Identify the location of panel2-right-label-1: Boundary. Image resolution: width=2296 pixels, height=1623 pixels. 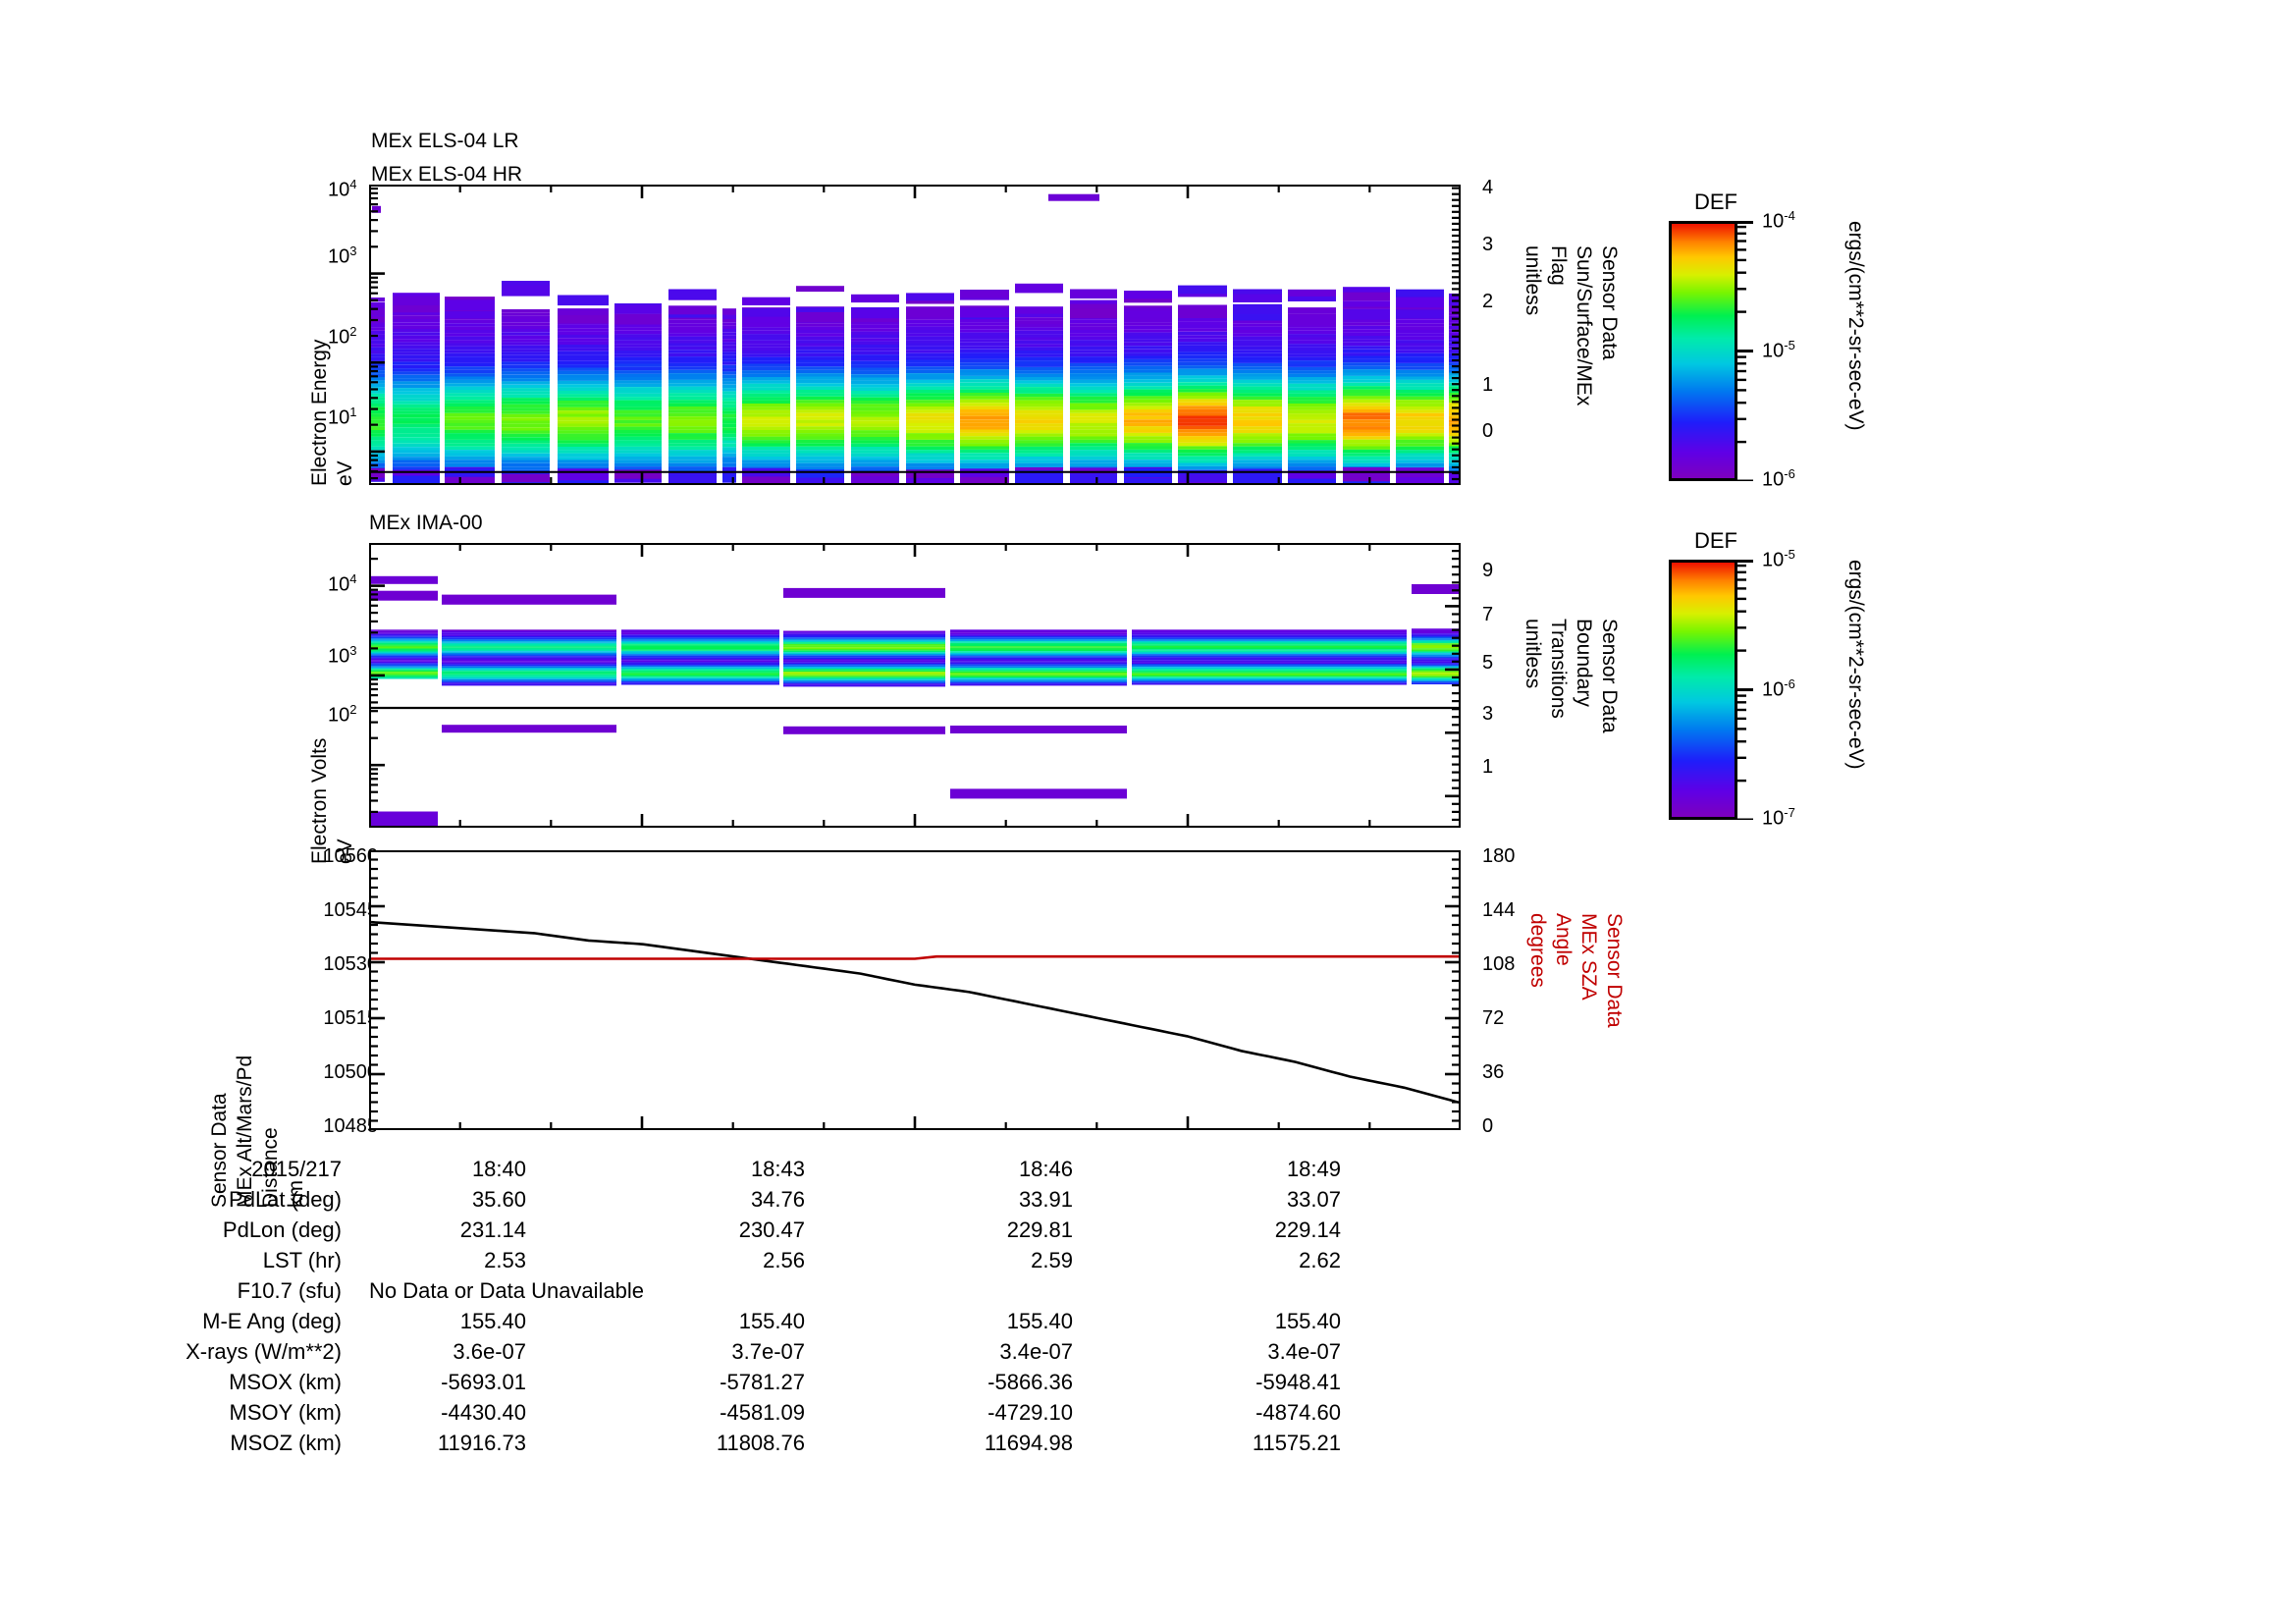
(1584, 663).